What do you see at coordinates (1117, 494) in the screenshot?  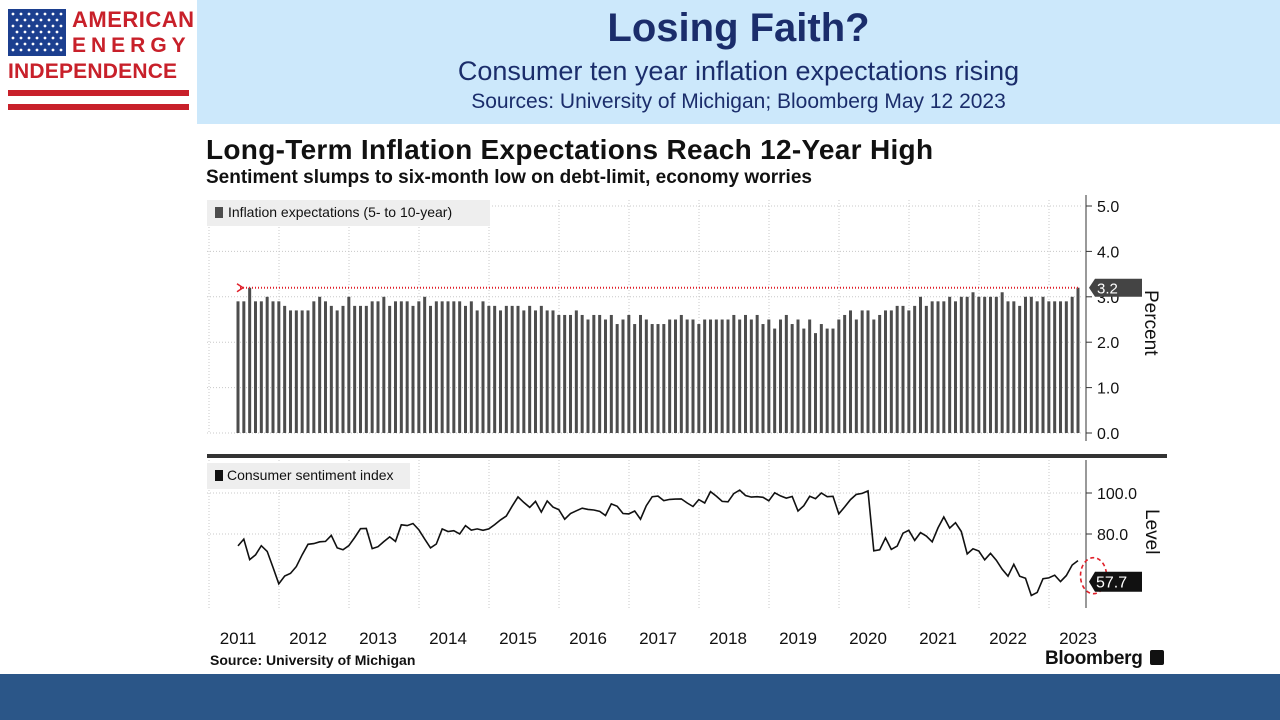 I see `tick-label: 100.0` at bounding box center [1117, 494].